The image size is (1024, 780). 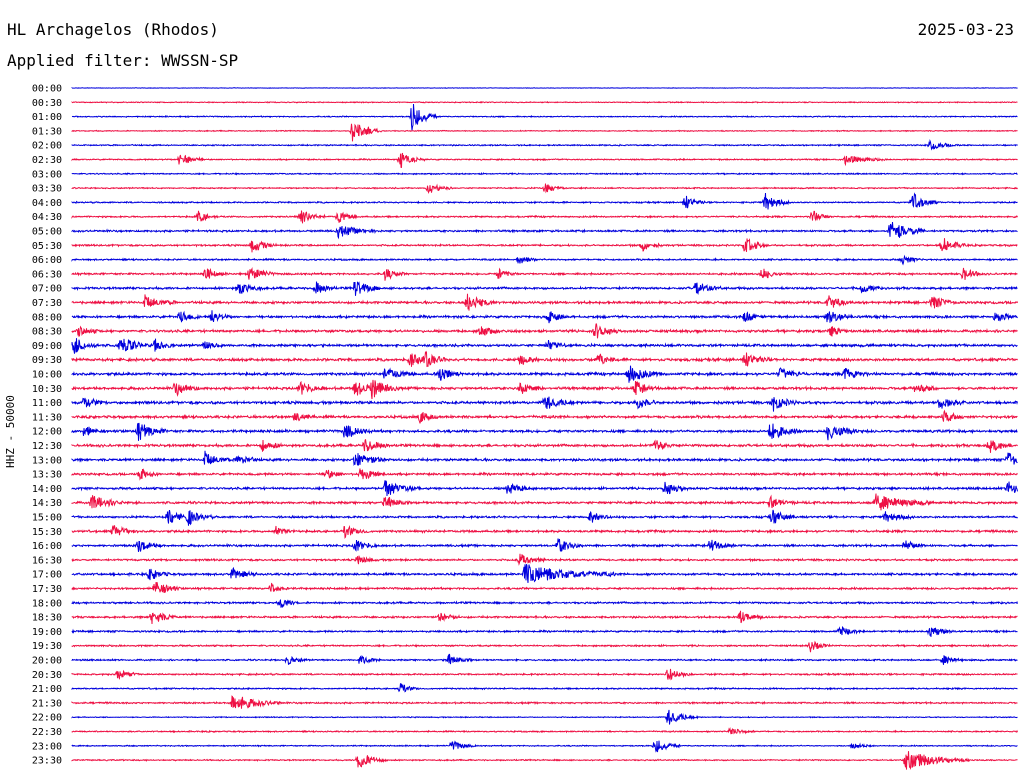 I want to click on row-time-label: 17:00, so click(x=47, y=575).